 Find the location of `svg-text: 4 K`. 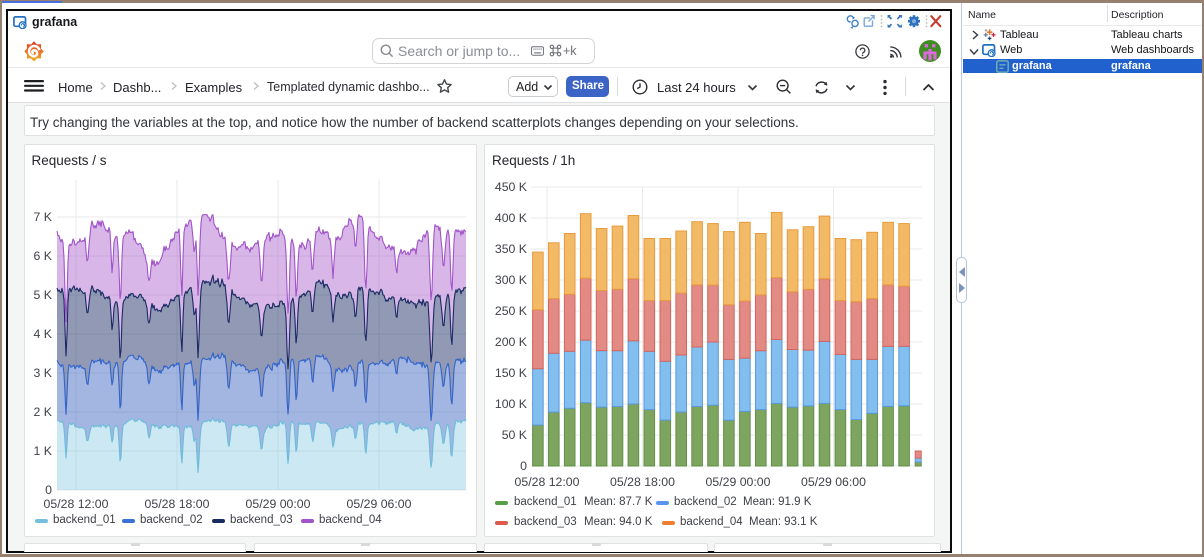

svg-text: 4 K is located at coordinates (43, 334).